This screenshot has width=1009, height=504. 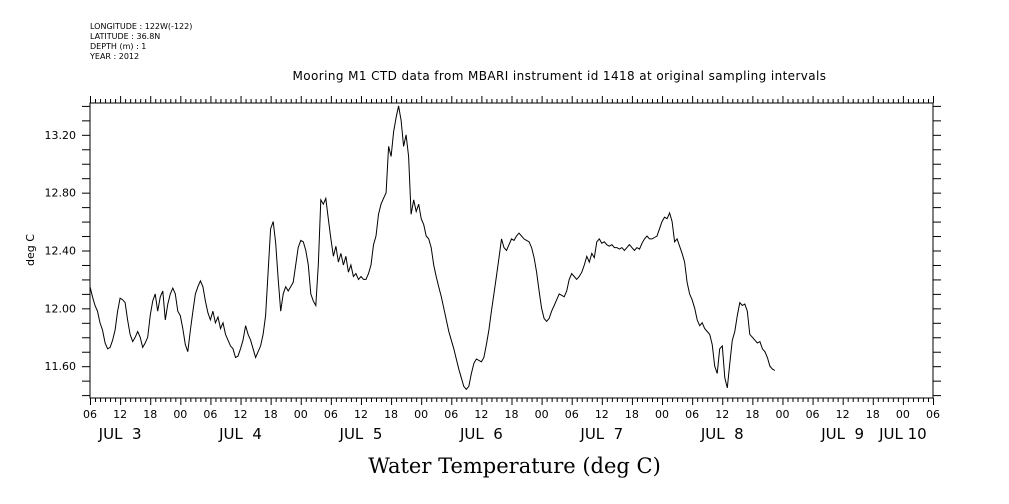 I want to click on y-tick-label: 12.40, so click(x=61, y=251).